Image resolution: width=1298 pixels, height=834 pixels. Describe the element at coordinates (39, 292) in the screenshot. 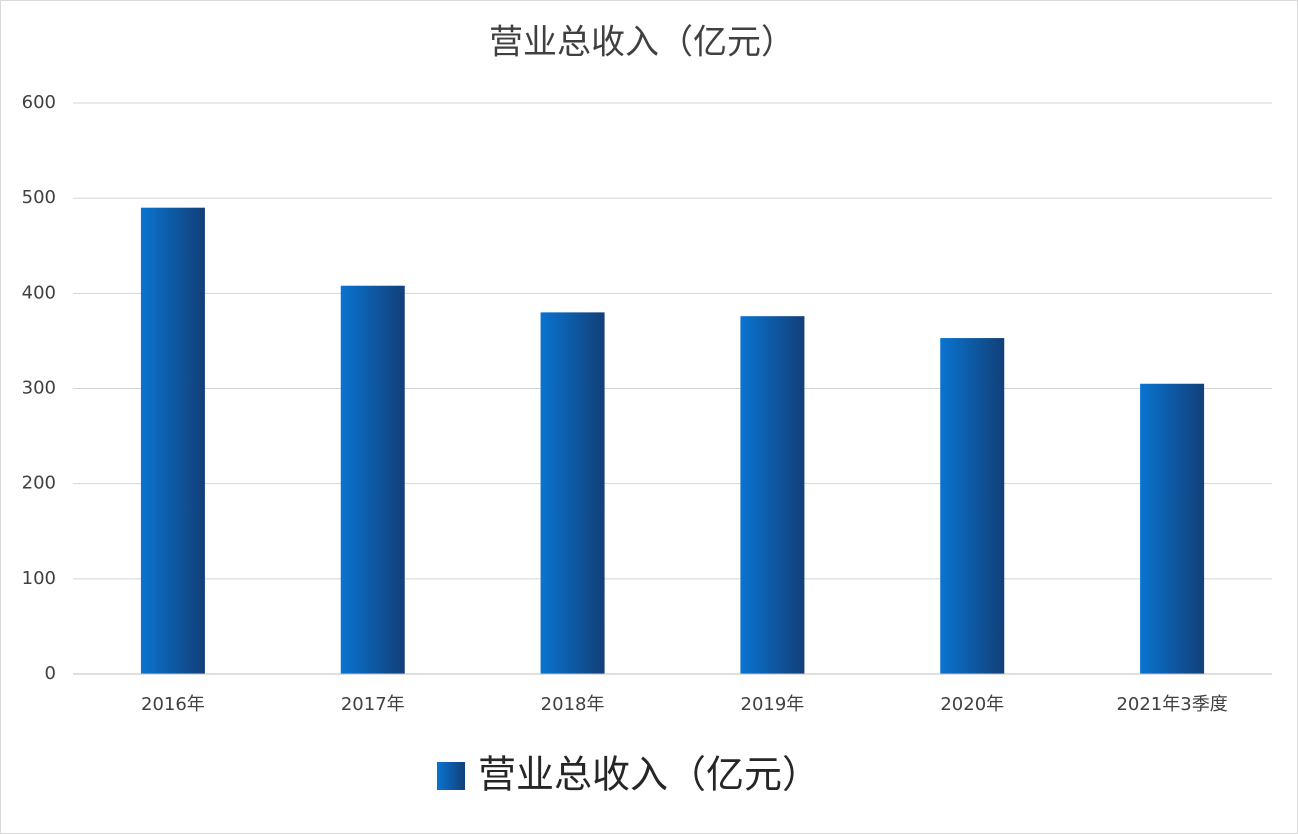

I see `y-tick-label: 400` at that location.